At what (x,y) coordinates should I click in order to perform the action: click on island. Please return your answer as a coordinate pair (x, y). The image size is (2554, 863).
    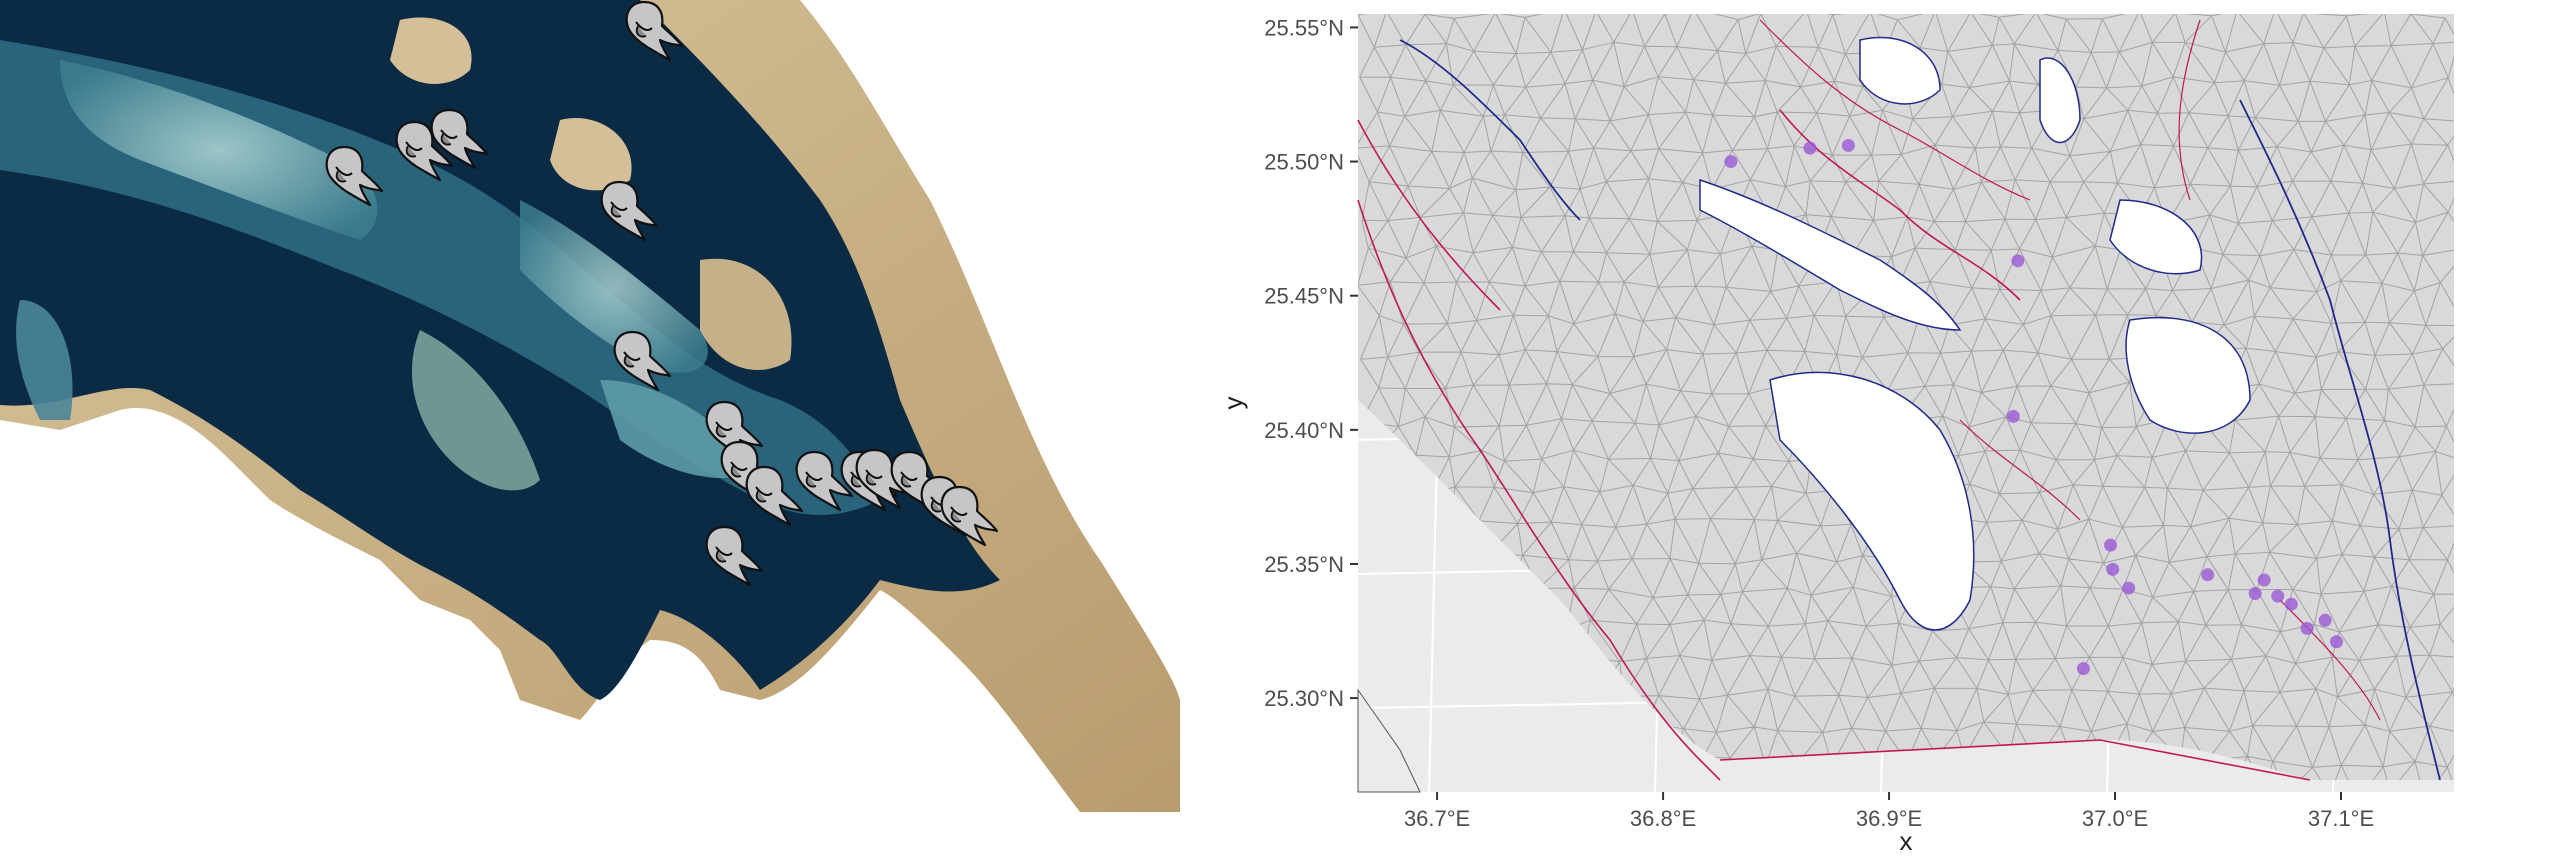
    Looking at the image, I should click on (431, 50).